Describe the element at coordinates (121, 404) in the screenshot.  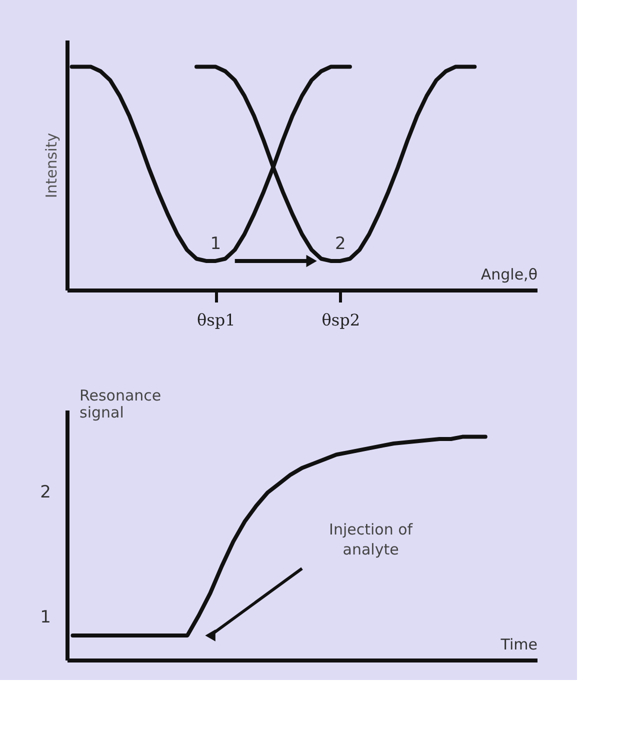
I see `y-axis-title: Resonance signal` at that location.